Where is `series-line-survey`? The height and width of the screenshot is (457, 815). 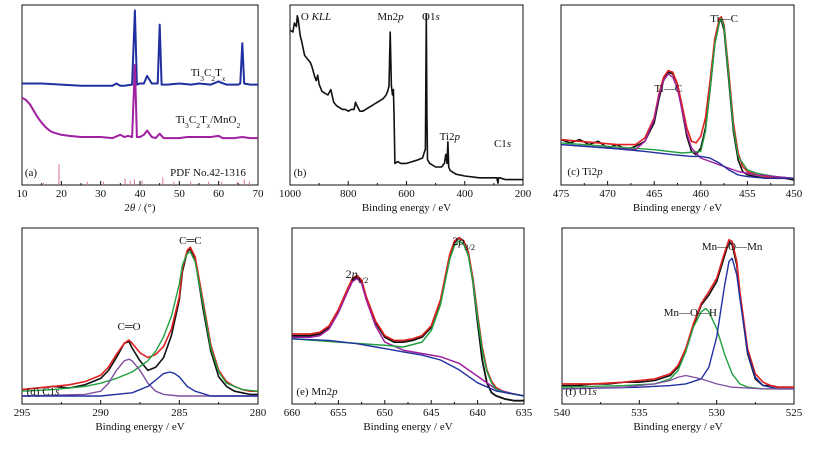 series-line-survey is located at coordinates (406, 98).